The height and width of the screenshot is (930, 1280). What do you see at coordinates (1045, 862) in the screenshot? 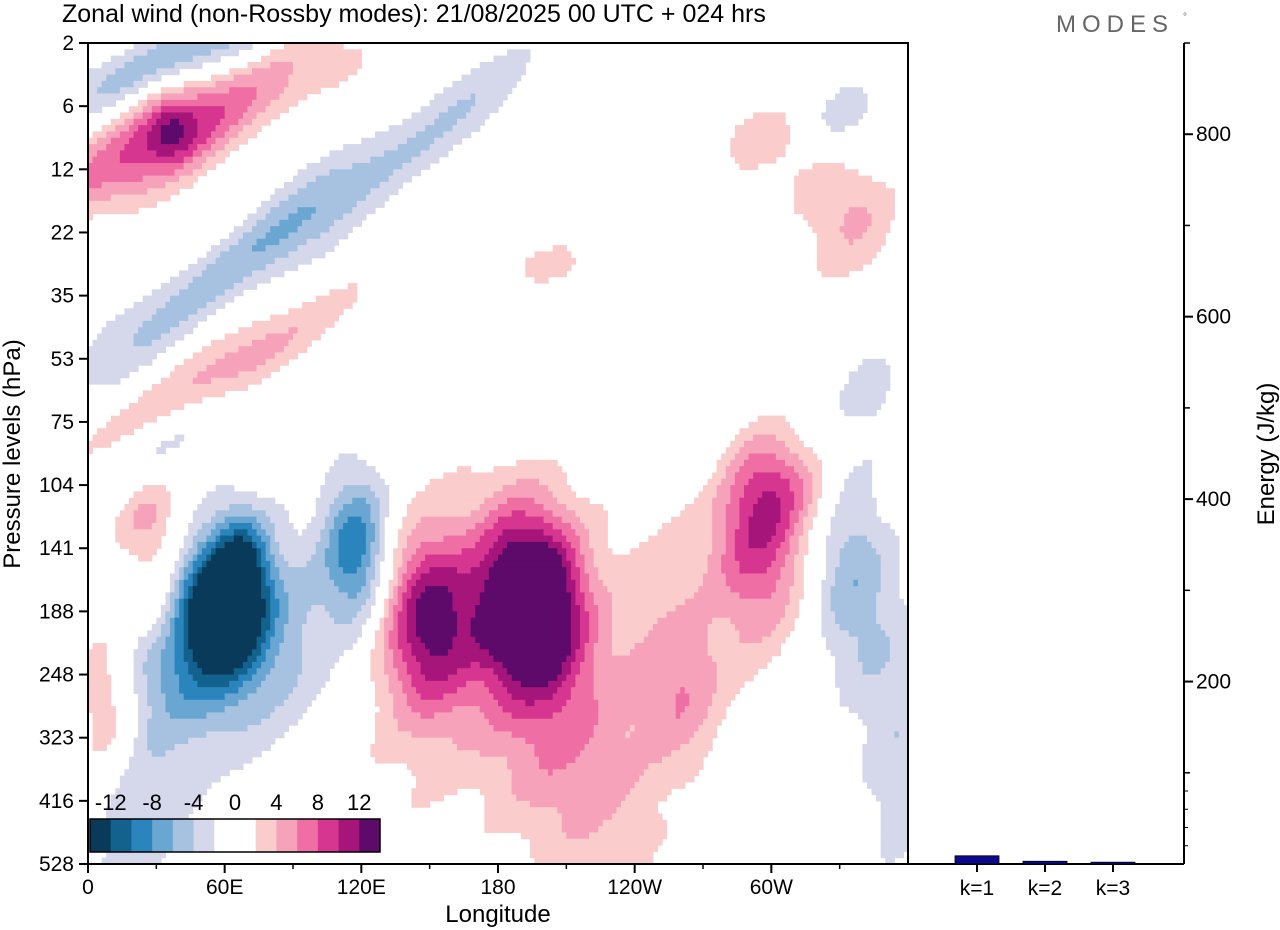
I see `energy-bar` at bounding box center [1045, 862].